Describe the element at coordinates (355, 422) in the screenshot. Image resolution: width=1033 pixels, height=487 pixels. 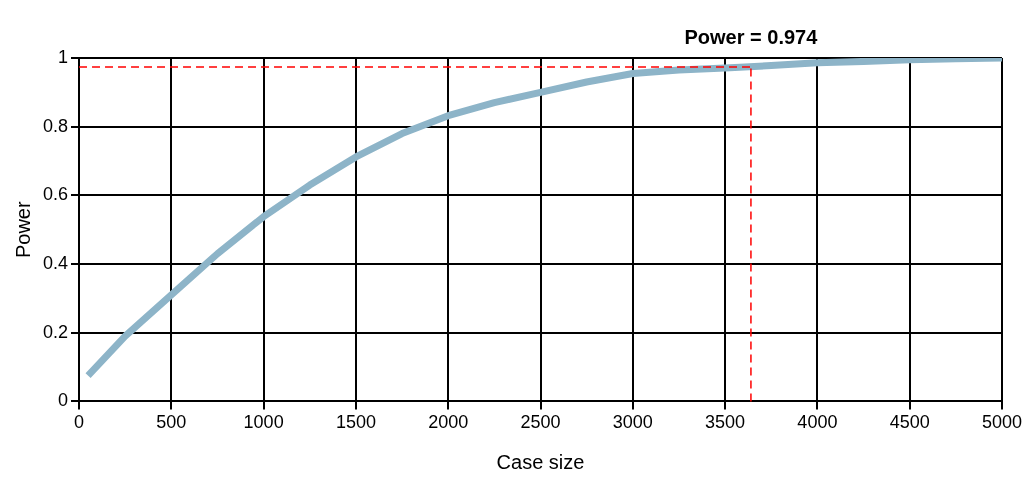
I see `x-tick-label: 1500` at that location.